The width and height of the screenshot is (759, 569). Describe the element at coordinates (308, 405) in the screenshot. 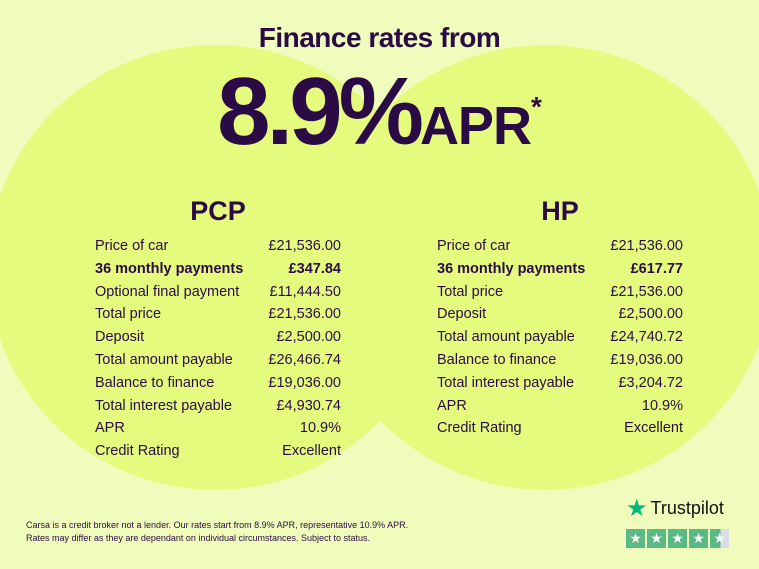

I see `row-value: £4,930.74` at that location.